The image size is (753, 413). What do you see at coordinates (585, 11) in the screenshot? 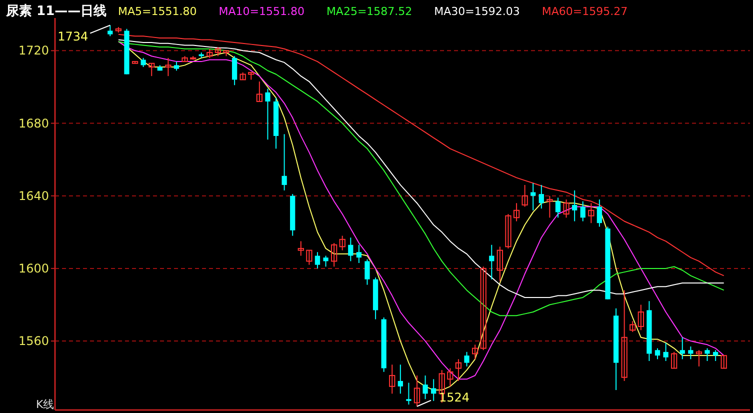
I see `text: MA60=1595.27` at bounding box center [585, 11].